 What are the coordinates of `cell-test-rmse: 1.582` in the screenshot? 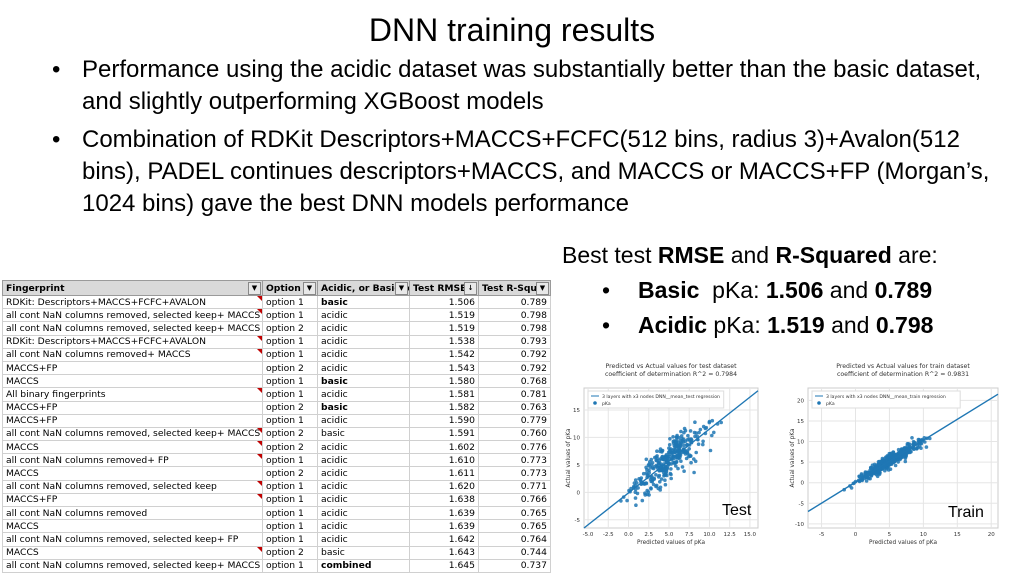 It's located at (444, 407).